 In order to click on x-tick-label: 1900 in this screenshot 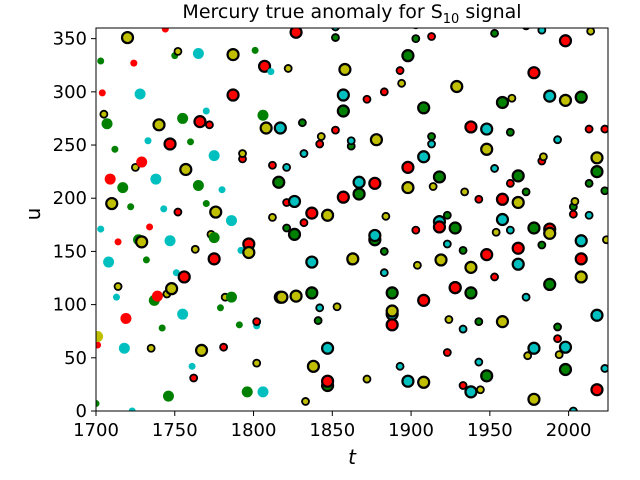, I will do `click(411, 430)`.